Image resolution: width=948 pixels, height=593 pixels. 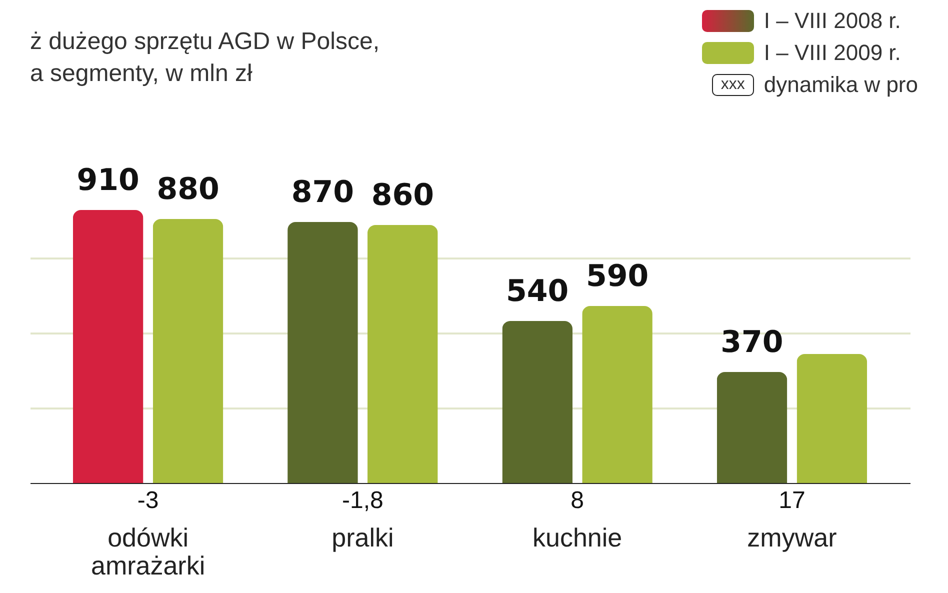 I want to click on data-label: 540, so click(x=537, y=291).